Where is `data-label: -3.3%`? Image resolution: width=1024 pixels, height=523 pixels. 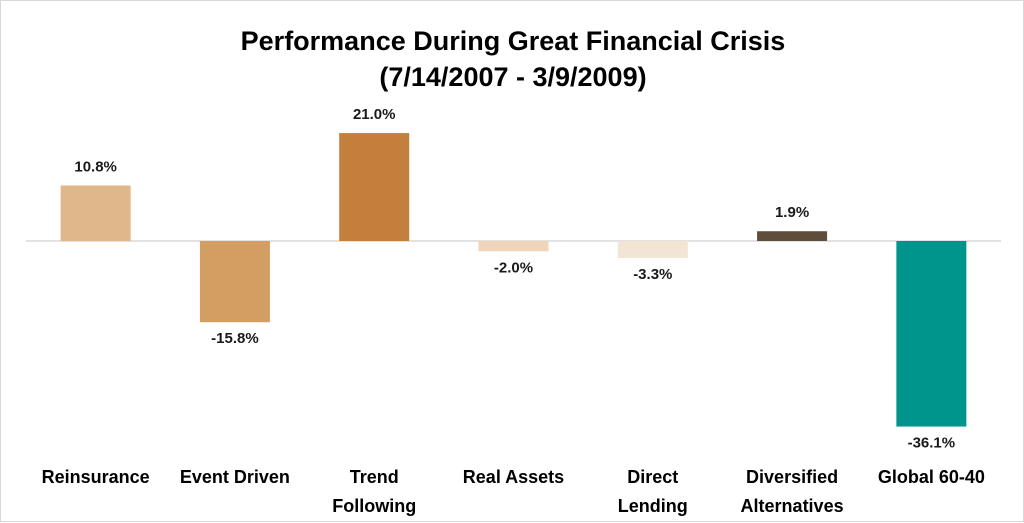
data-label: -3.3% is located at coordinates (652, 274).